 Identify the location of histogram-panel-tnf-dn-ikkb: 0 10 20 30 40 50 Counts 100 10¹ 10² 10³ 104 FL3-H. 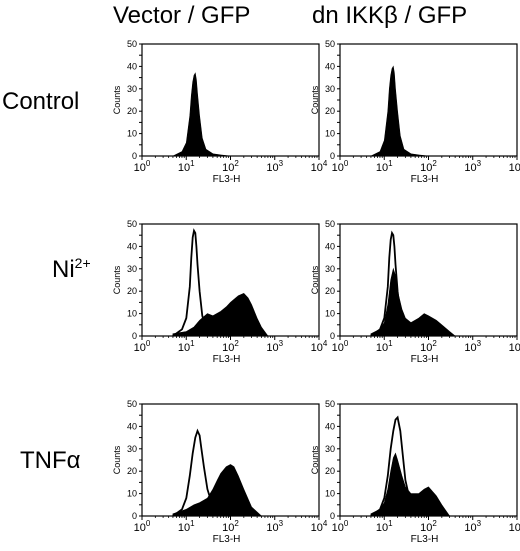
(415, 472).